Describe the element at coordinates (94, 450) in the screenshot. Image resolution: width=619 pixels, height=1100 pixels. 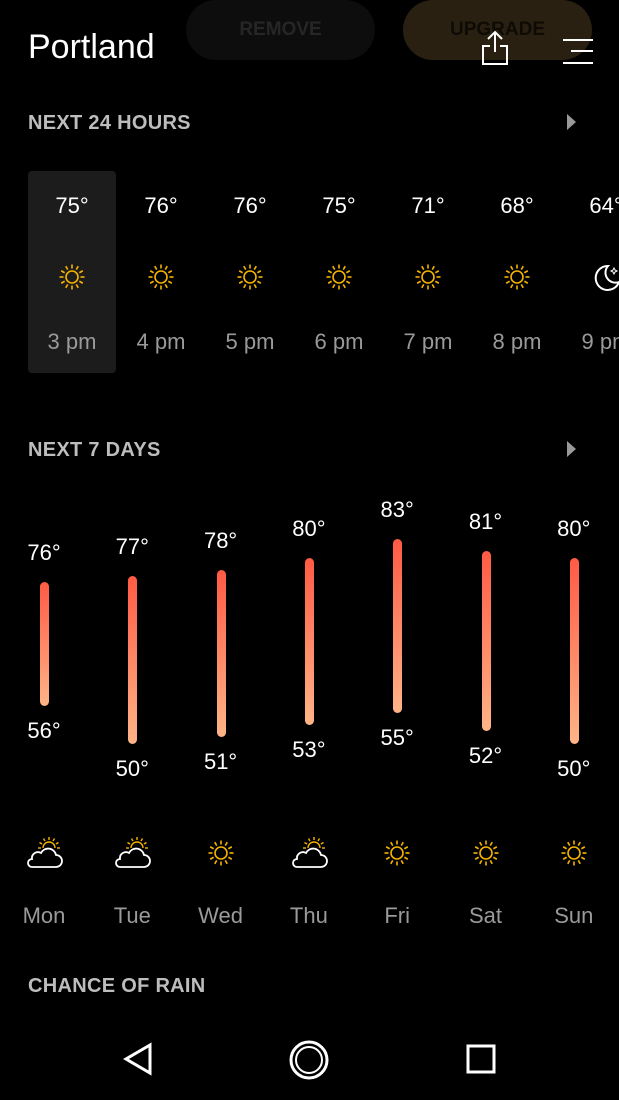
I see `next-7-days-title: NEXT 7 DAYS` at that location.